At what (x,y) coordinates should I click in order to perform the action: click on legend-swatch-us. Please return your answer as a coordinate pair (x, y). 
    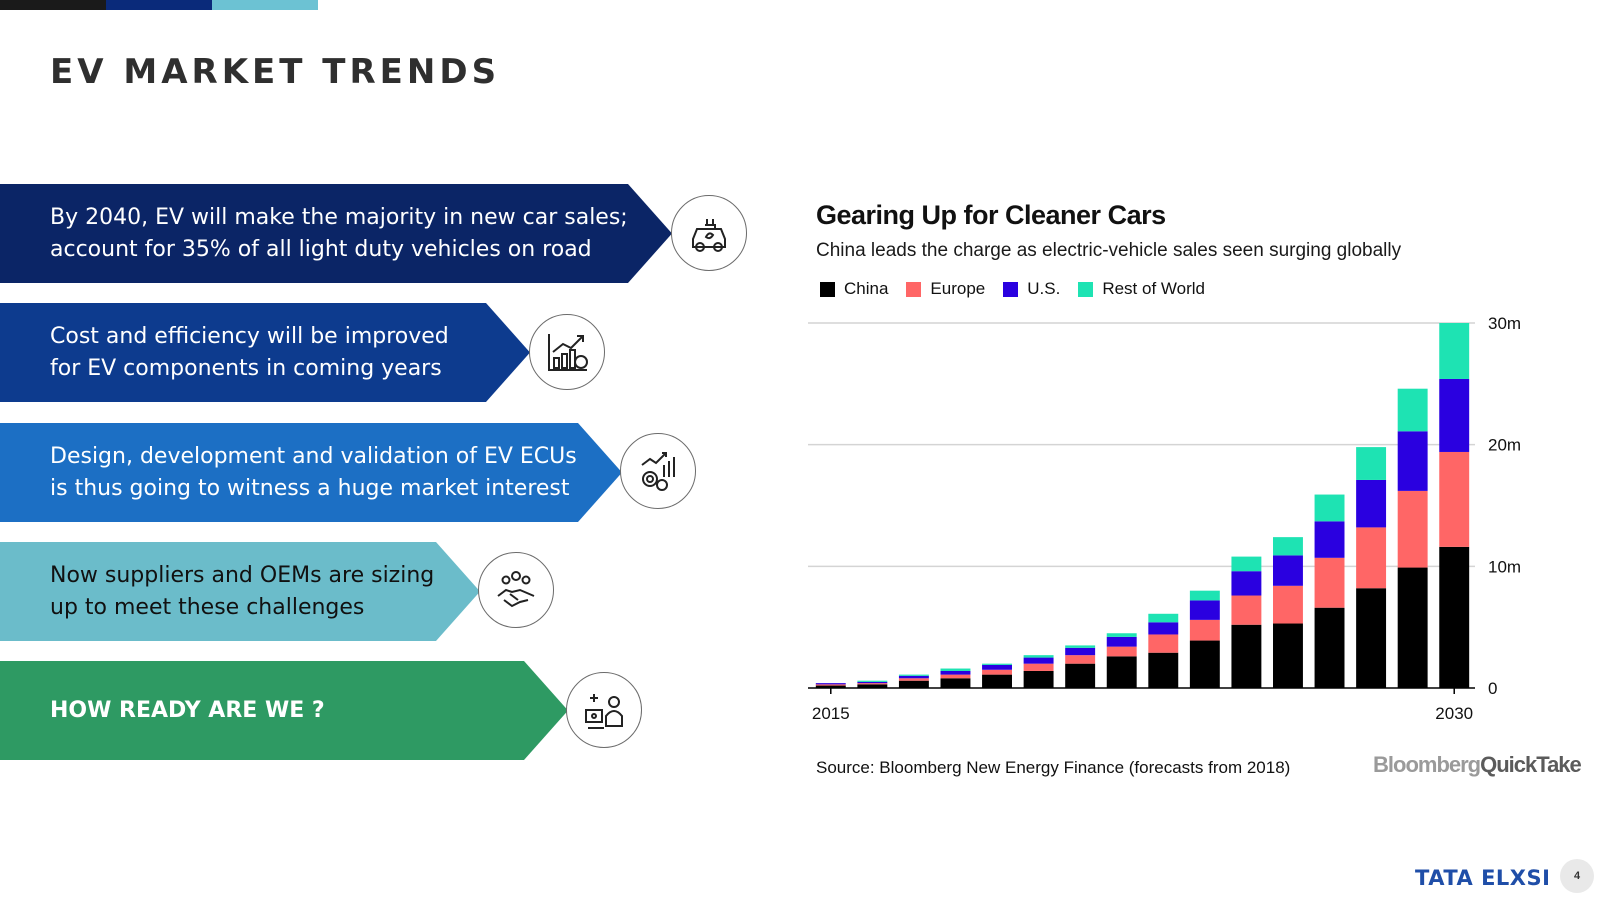
    Looking at the image, I should click on (1011, 289).